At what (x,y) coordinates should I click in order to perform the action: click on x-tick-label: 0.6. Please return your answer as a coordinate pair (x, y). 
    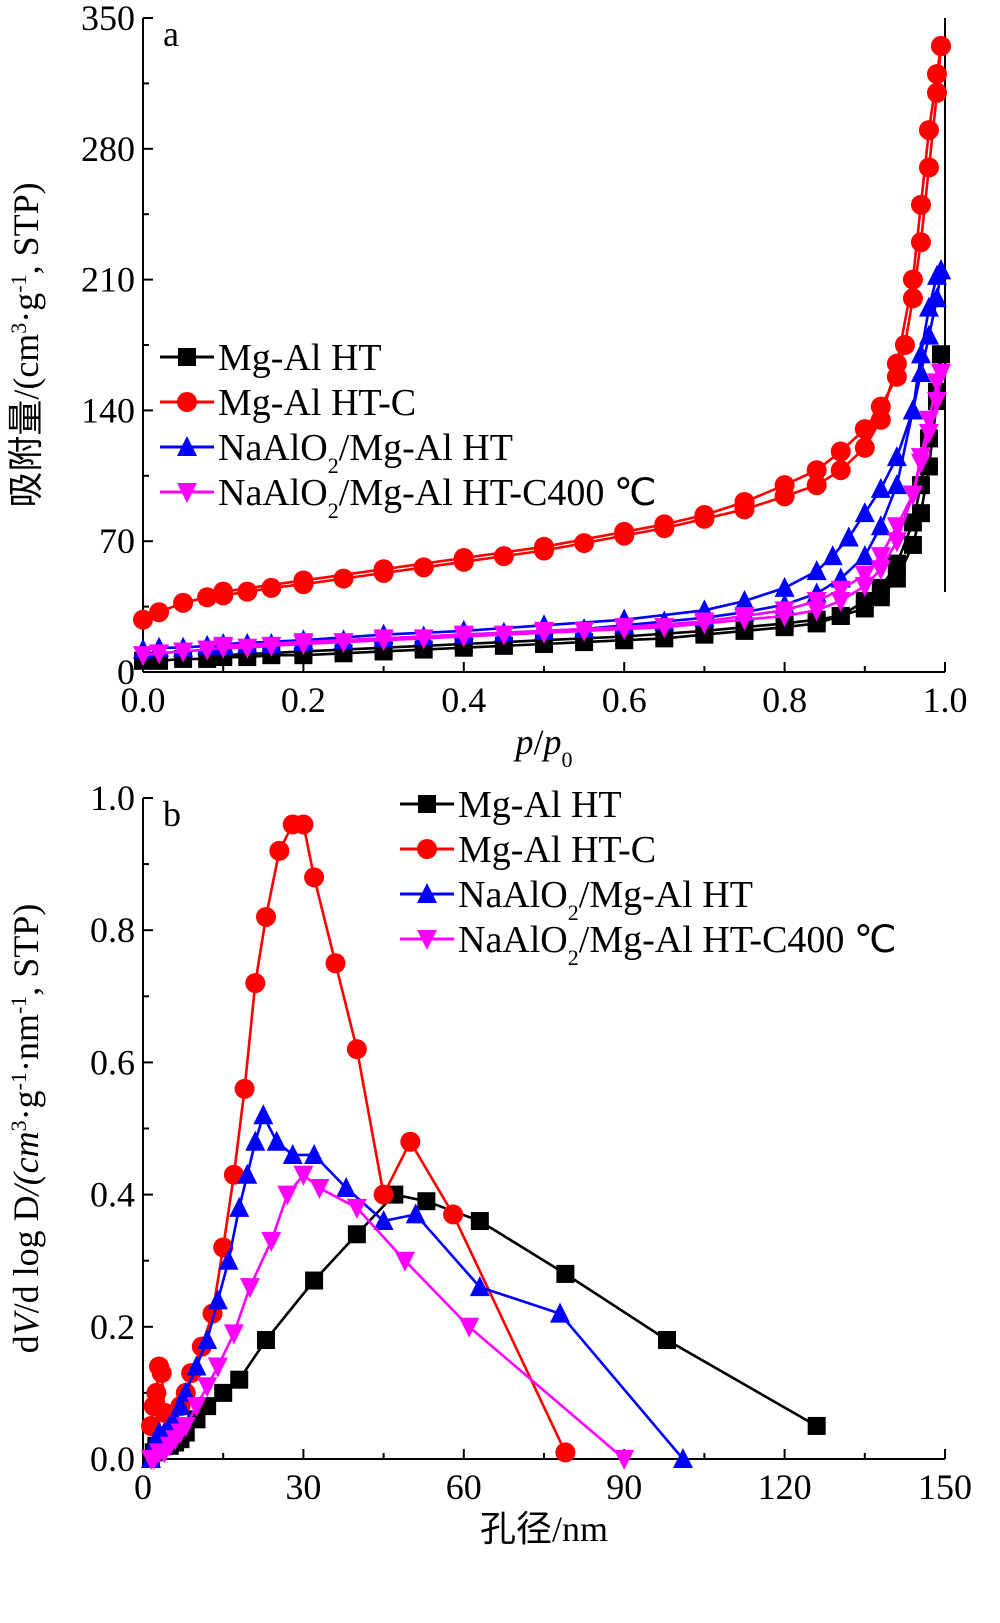
    Looking at the image, I should click on (624, 700).